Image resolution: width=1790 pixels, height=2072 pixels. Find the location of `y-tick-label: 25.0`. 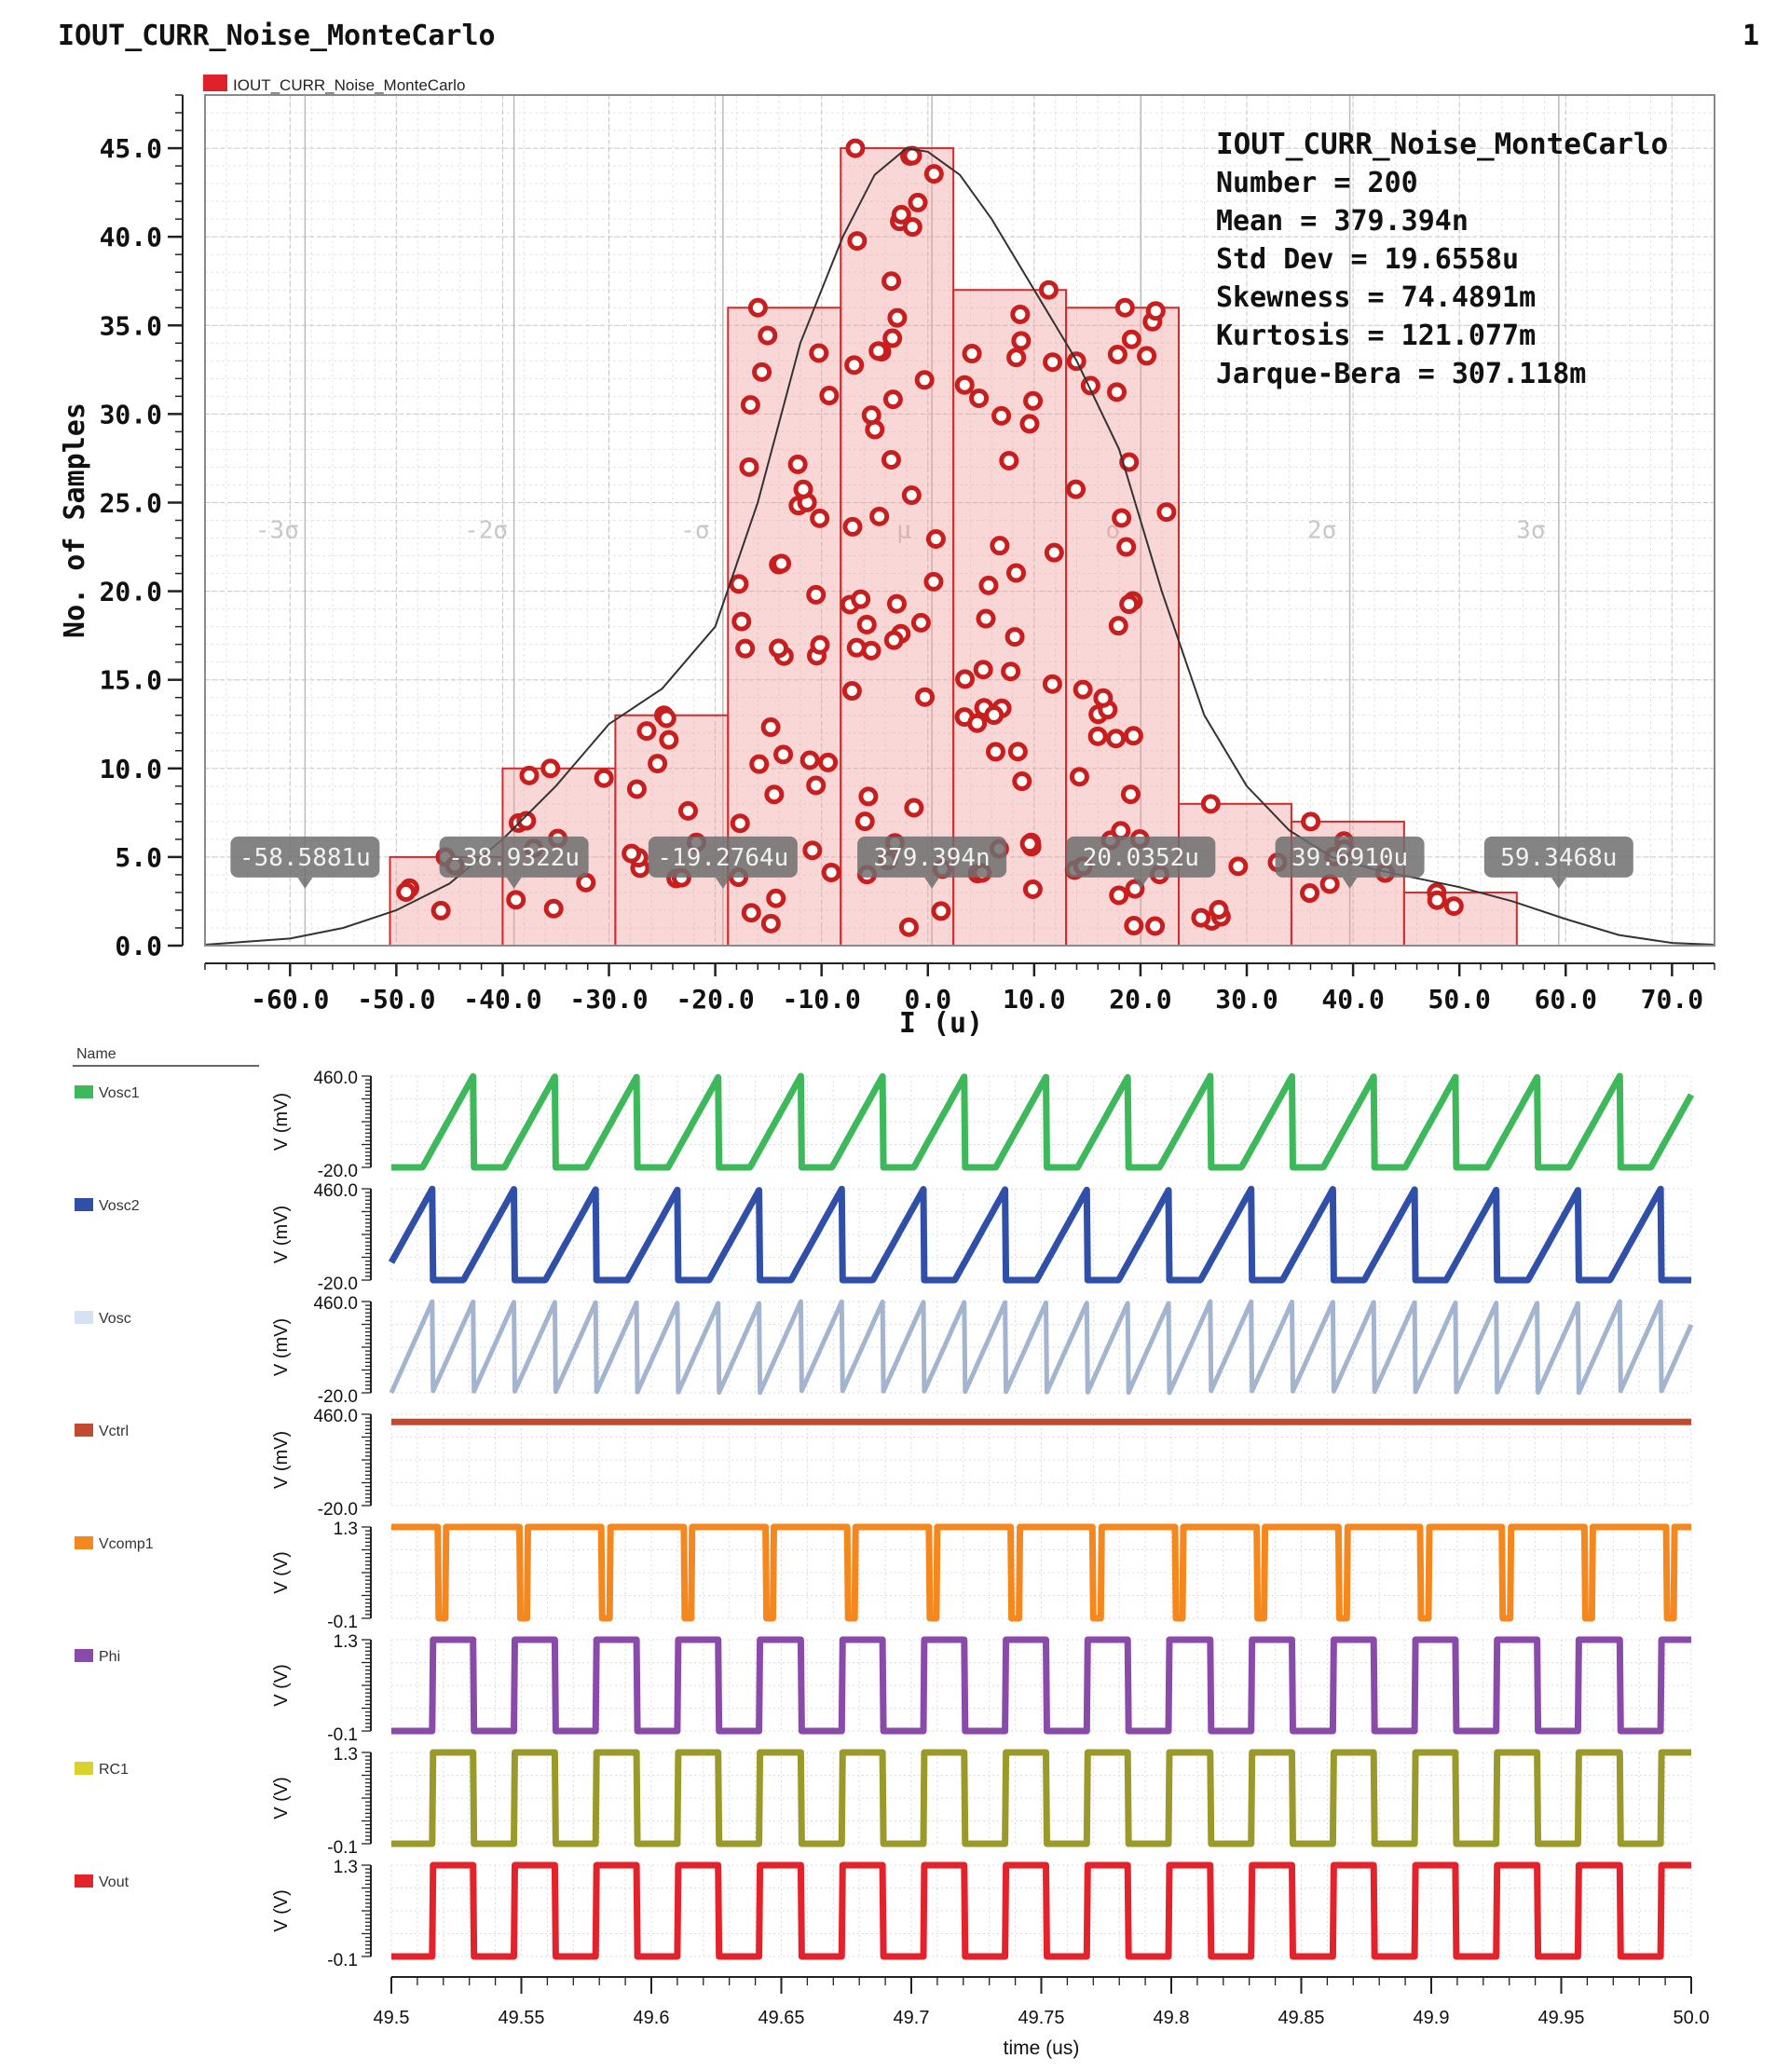

y-tick-label: 25.0 is located at coordinates (131, 503).